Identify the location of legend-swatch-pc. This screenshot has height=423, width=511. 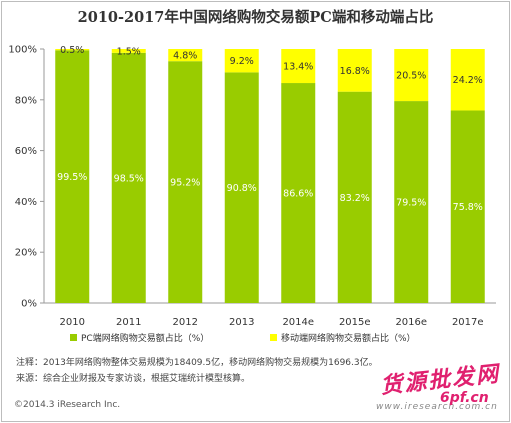
(73, 337).